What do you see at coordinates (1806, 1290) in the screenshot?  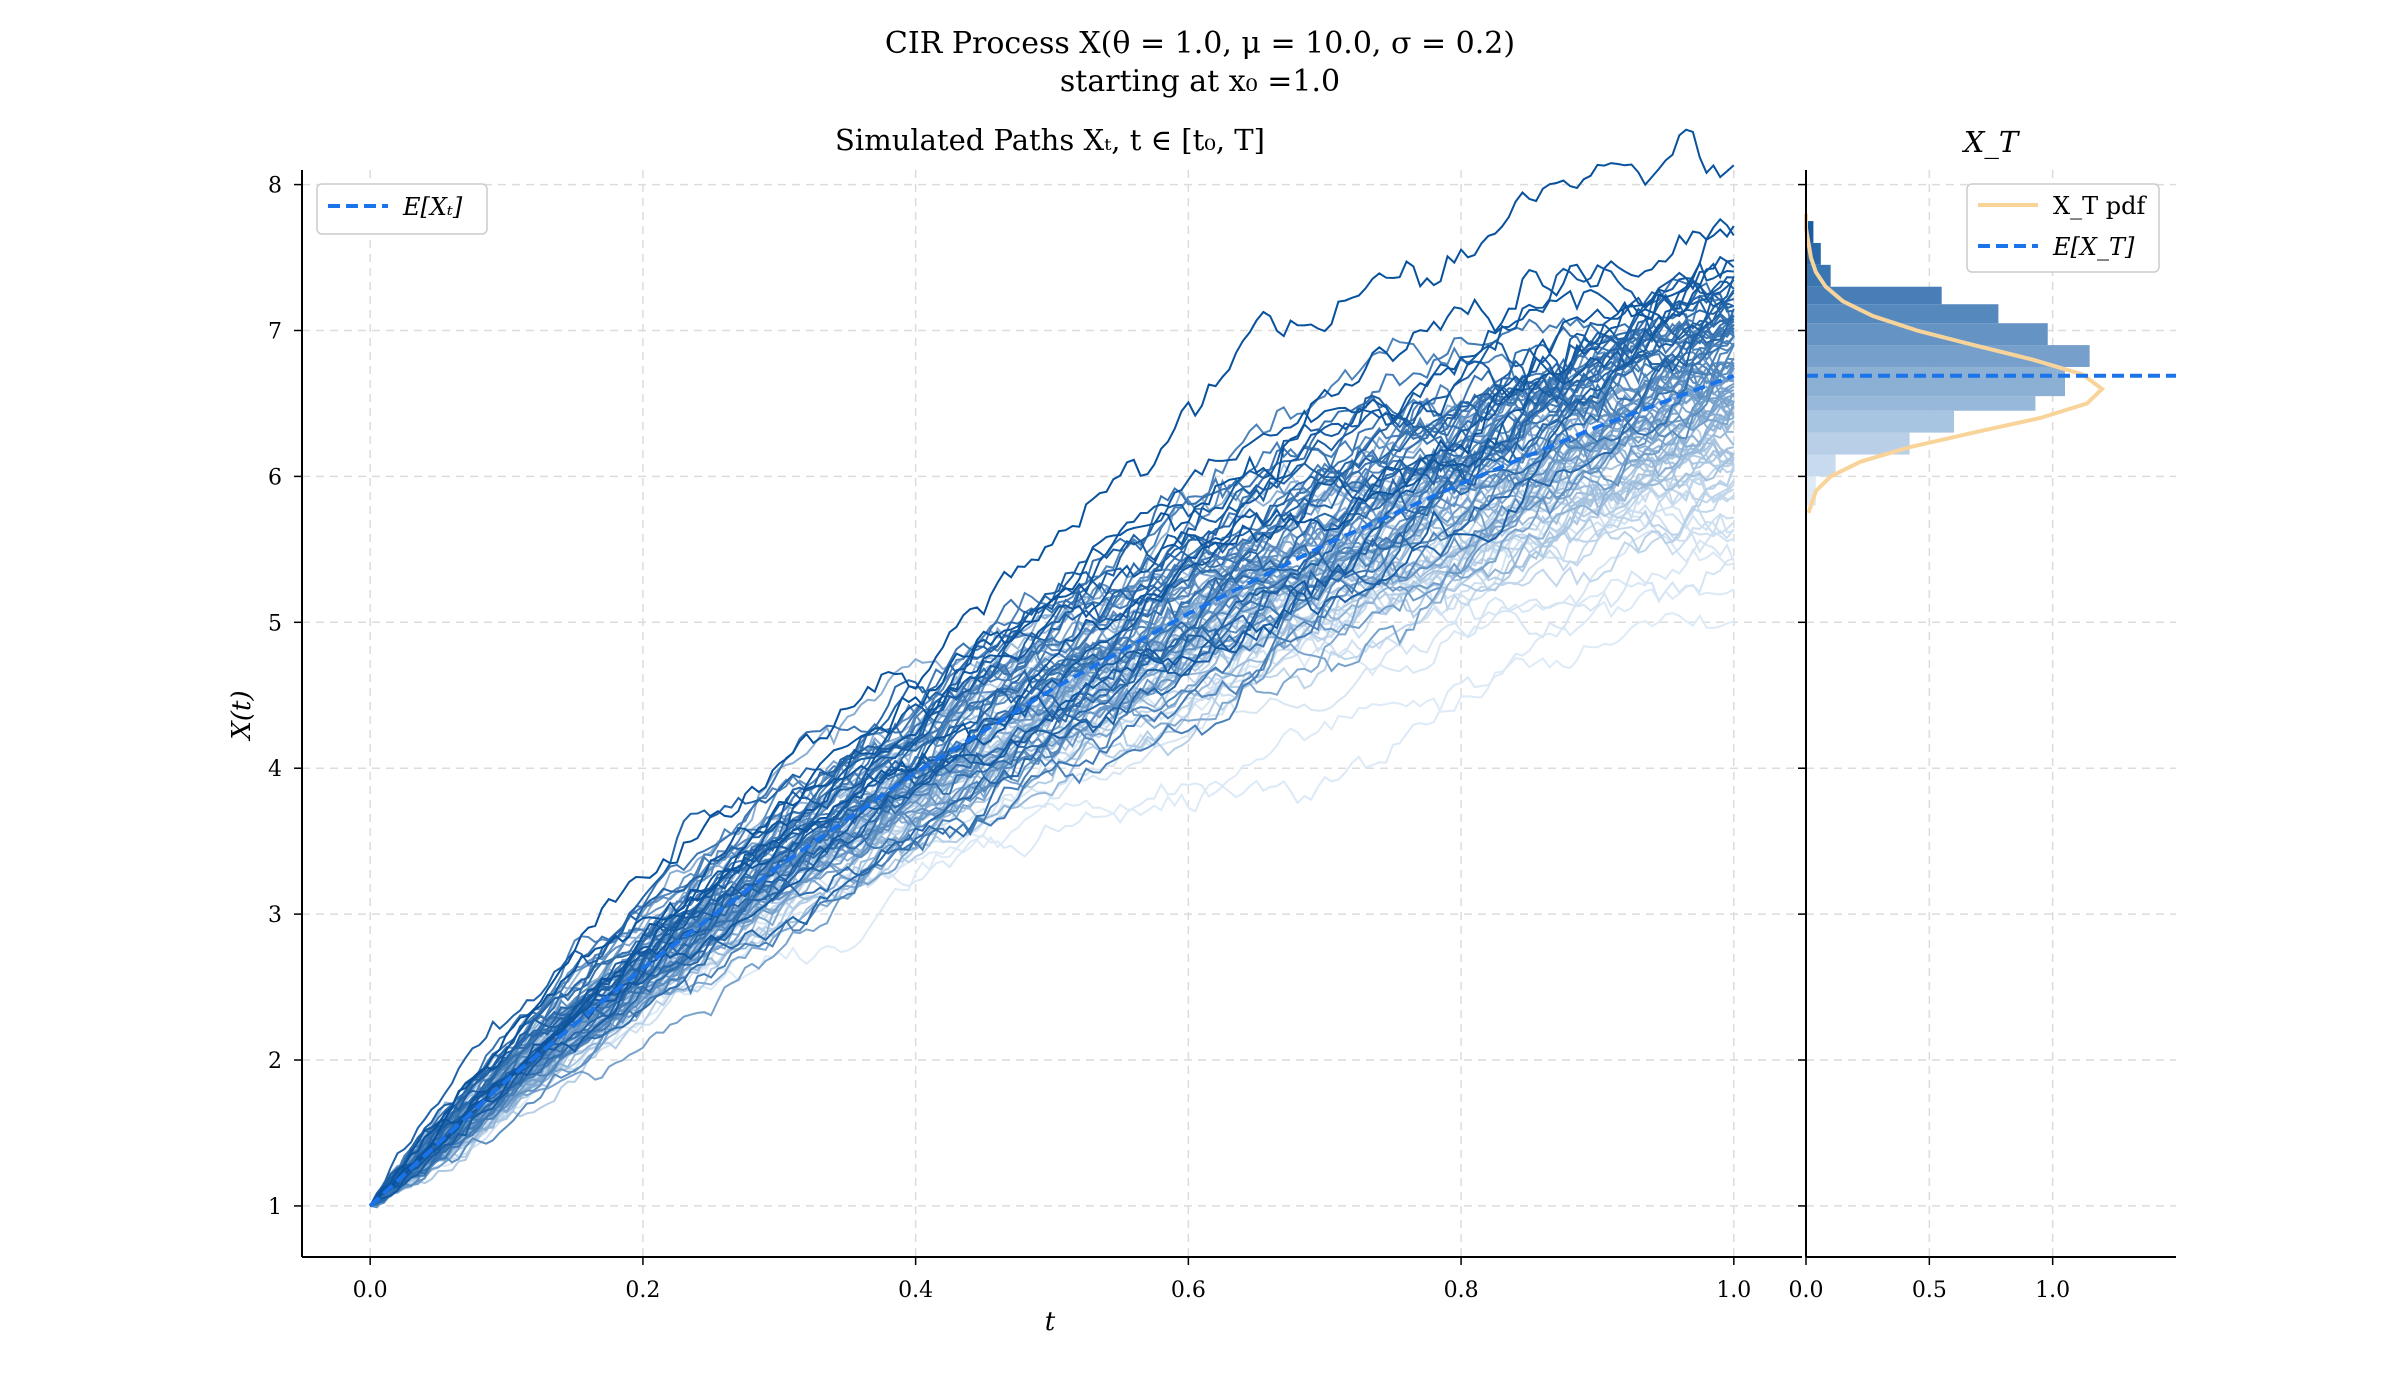 I see `hist-x-tick-label: 0.0` at bounding box center [1806, 1290].